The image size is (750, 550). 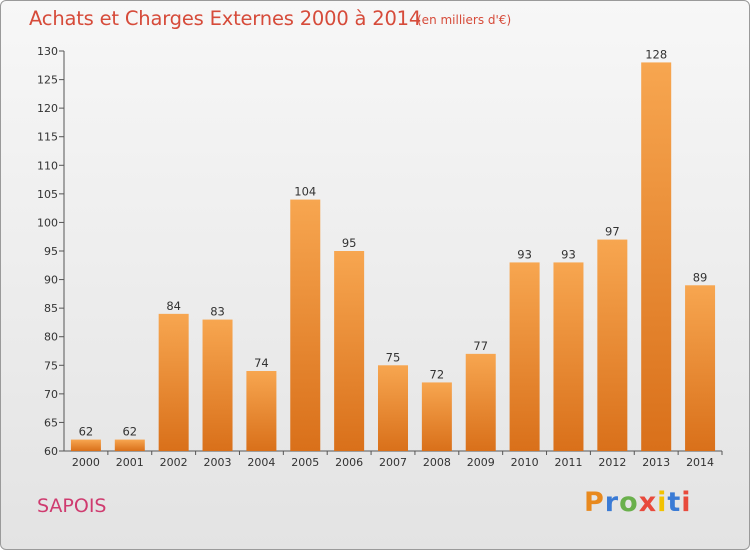 What do you see at coordinates (568, 254) in the screenshot?
I see `value-label-2011: 93` at bounding box center [568, 254].